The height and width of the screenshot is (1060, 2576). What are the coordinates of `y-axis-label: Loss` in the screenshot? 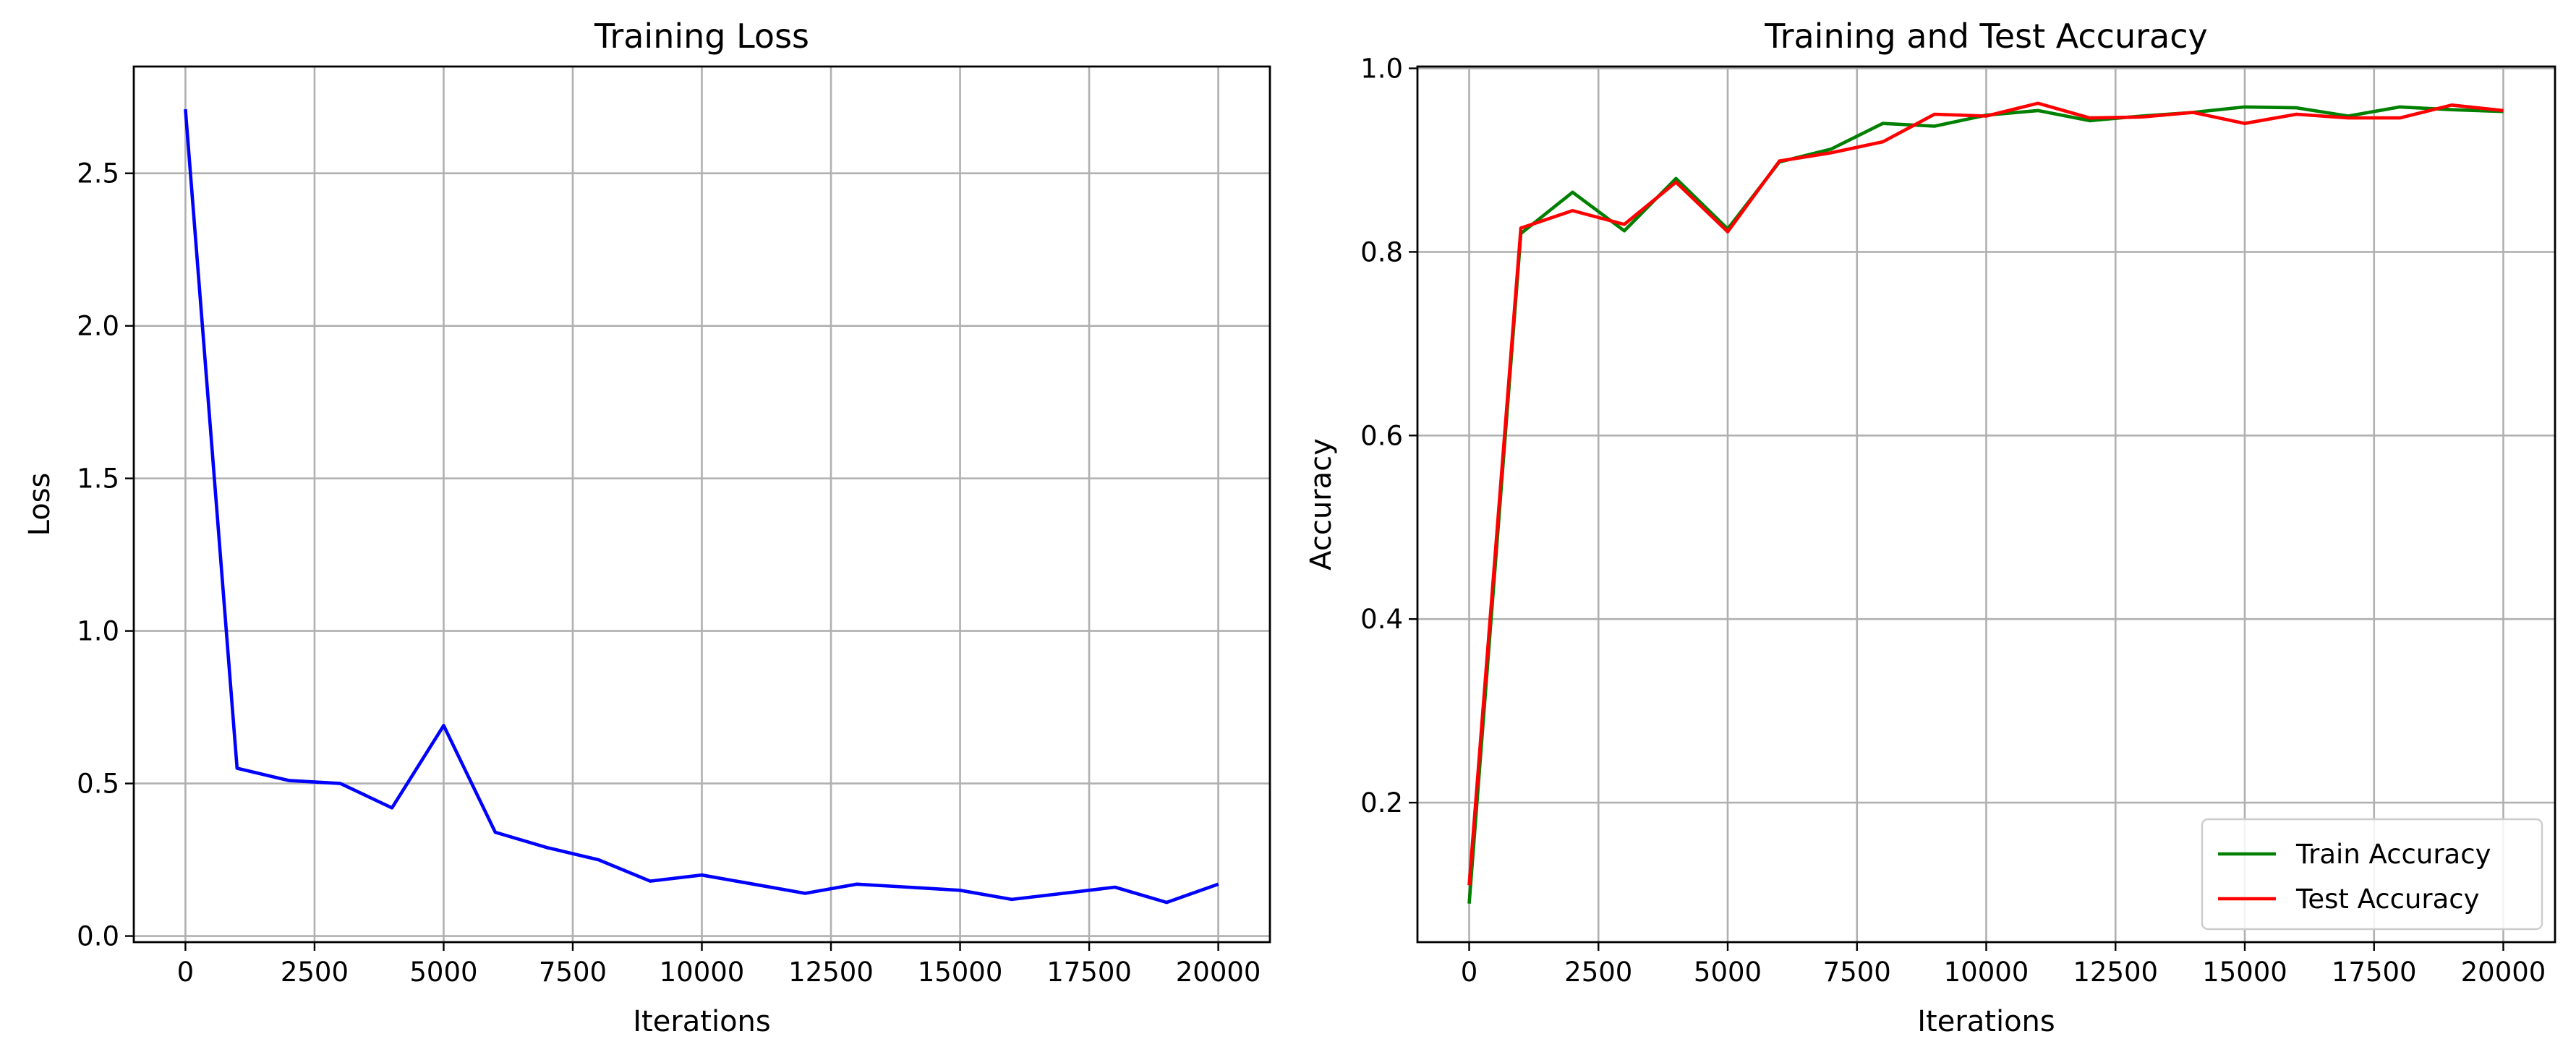 It's located at (39, 505).